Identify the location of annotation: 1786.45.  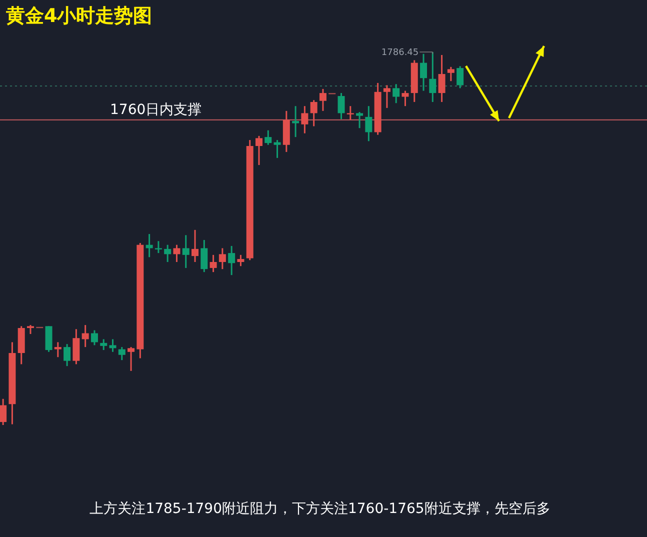
(400, 53).